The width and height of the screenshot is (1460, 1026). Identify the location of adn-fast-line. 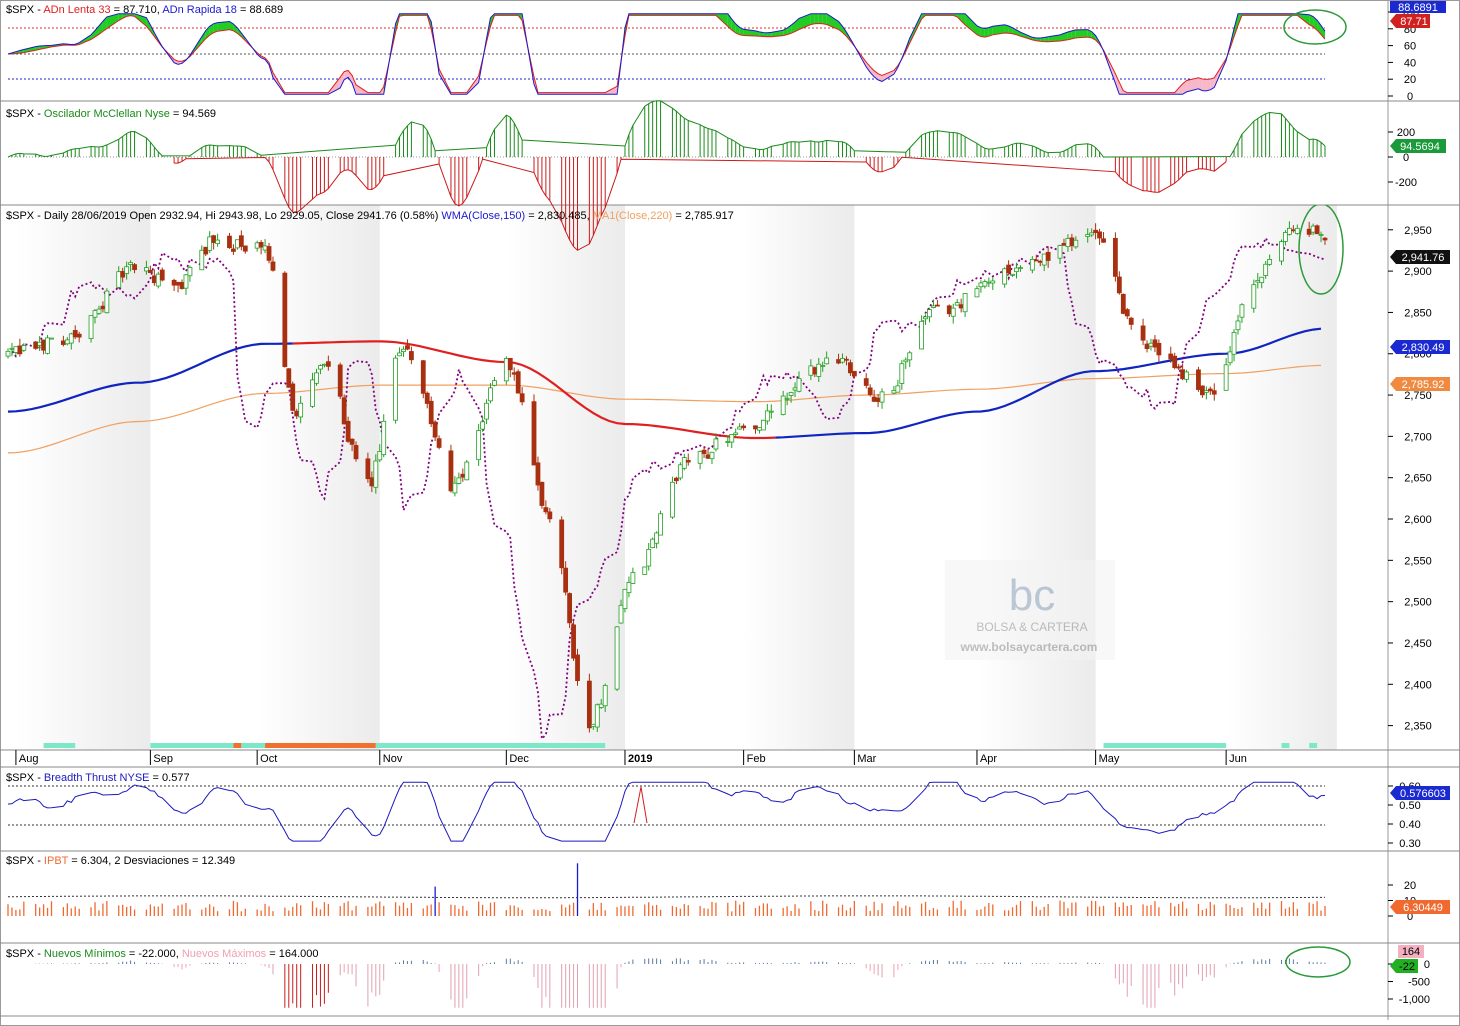
(666, 54).